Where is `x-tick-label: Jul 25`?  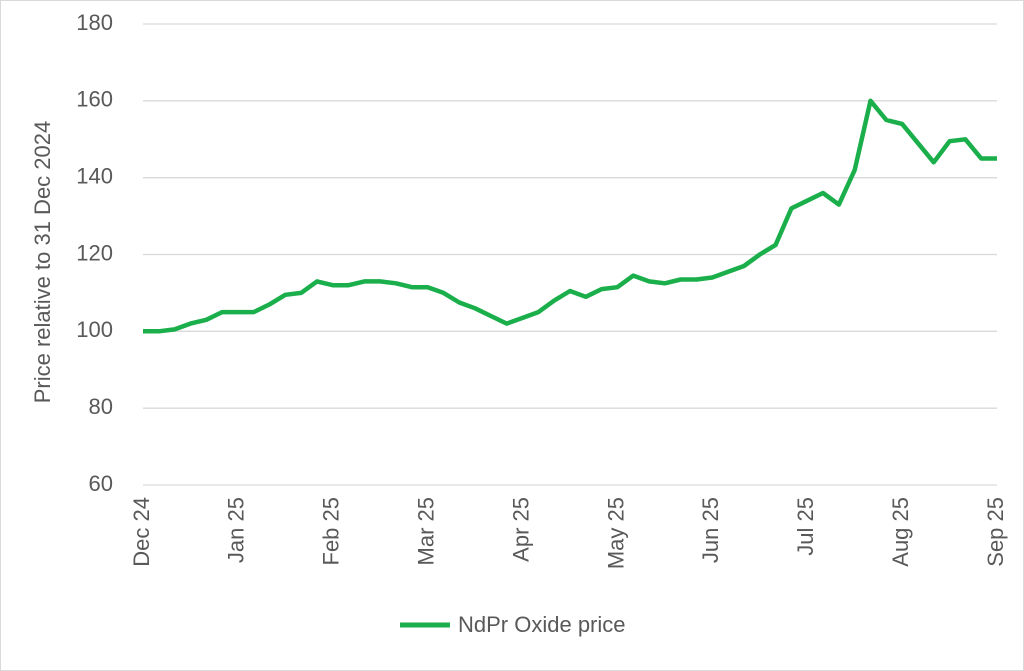 x-tick-label: Jul 25 is located at coordinates (805, 526).